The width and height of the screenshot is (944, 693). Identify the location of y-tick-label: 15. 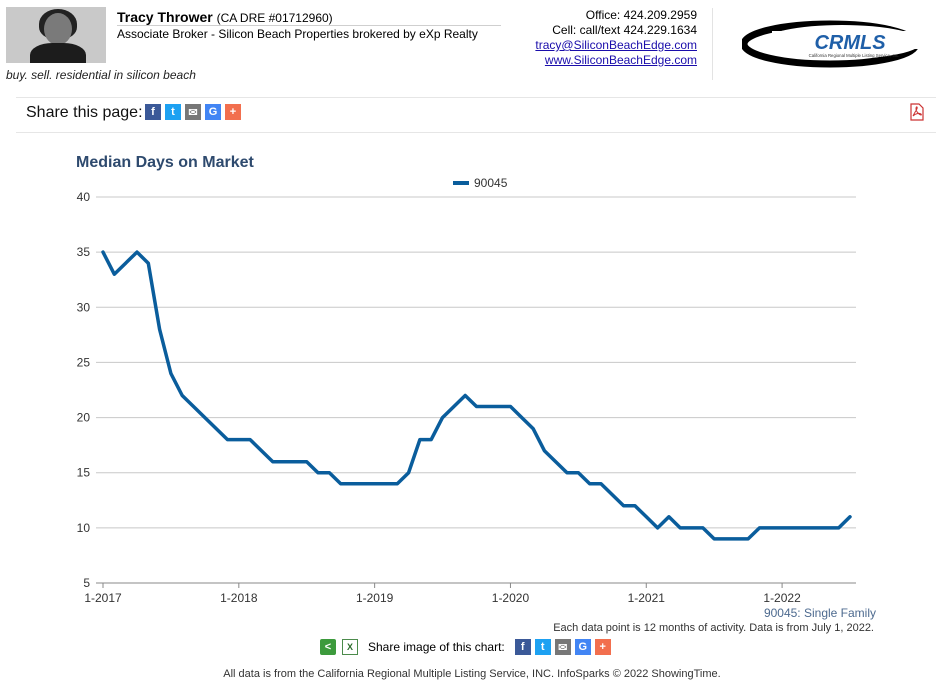
(84, 473).